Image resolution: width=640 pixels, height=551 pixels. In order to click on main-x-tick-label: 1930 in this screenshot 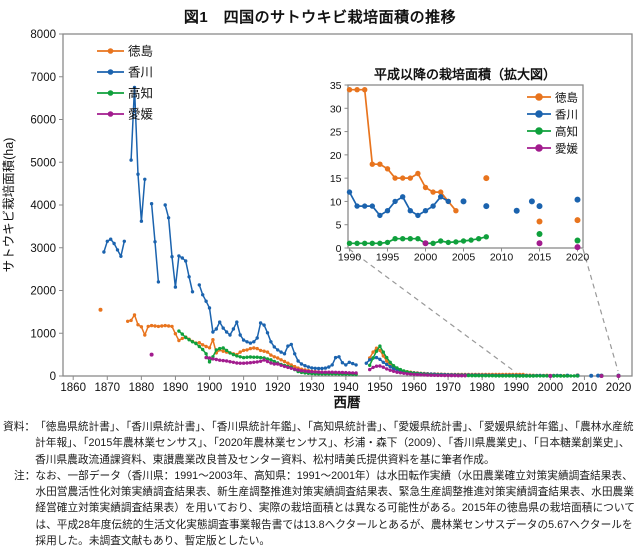, I will do `click(312, 388)`.